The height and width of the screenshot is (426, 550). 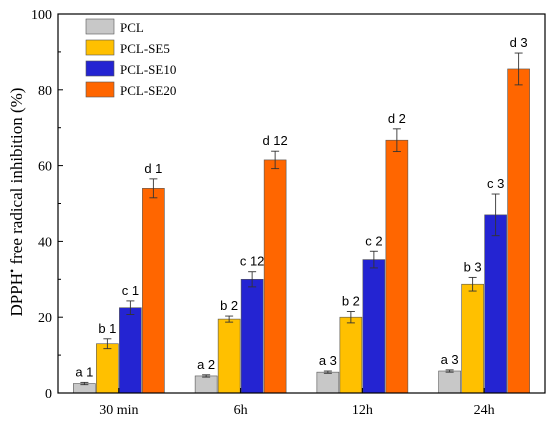 I want to click on y-axis-title: DPPH• free radical inhibition (%), so click(x=15, y=202).